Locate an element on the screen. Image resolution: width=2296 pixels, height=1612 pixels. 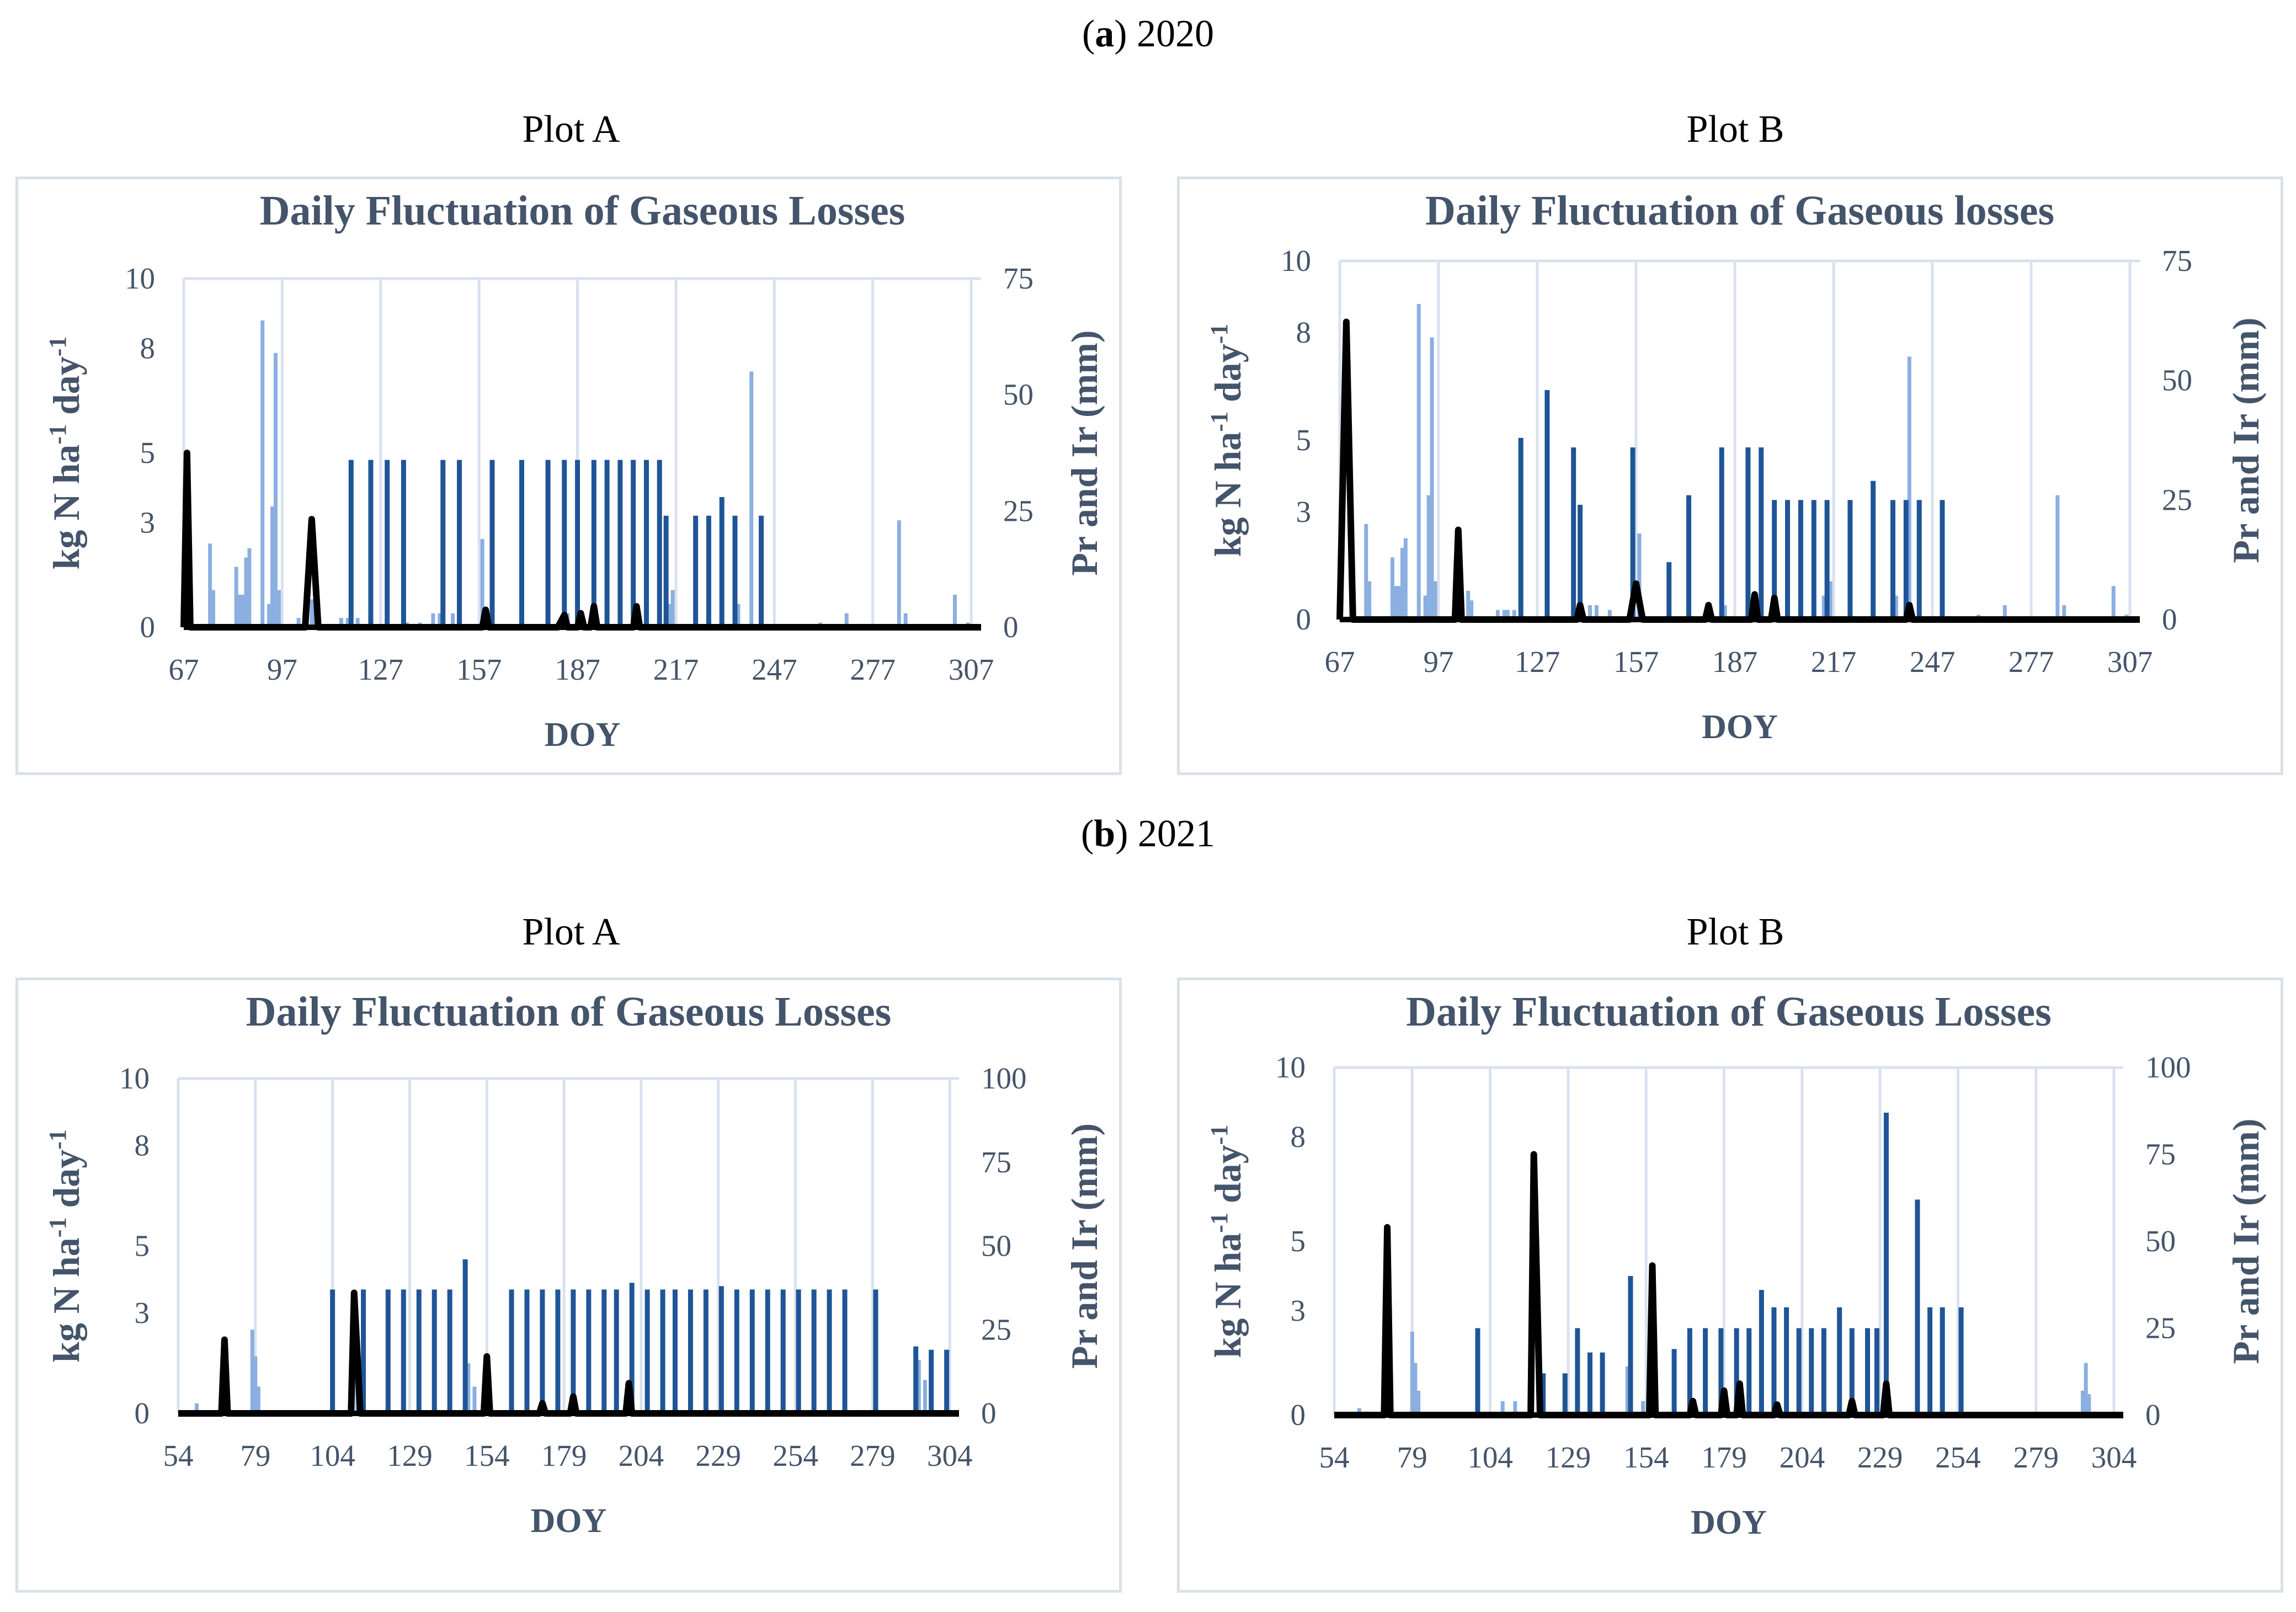
x-tick-label: 187 is located at coordinates (1735, 662).